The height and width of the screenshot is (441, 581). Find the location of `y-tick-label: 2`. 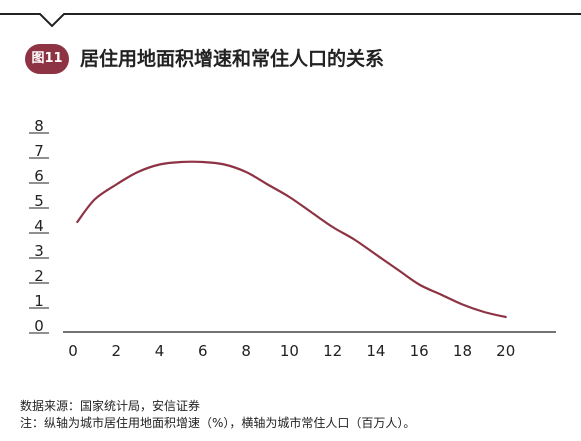

y-tick-label: 2 is located at coordinates (39, 276).